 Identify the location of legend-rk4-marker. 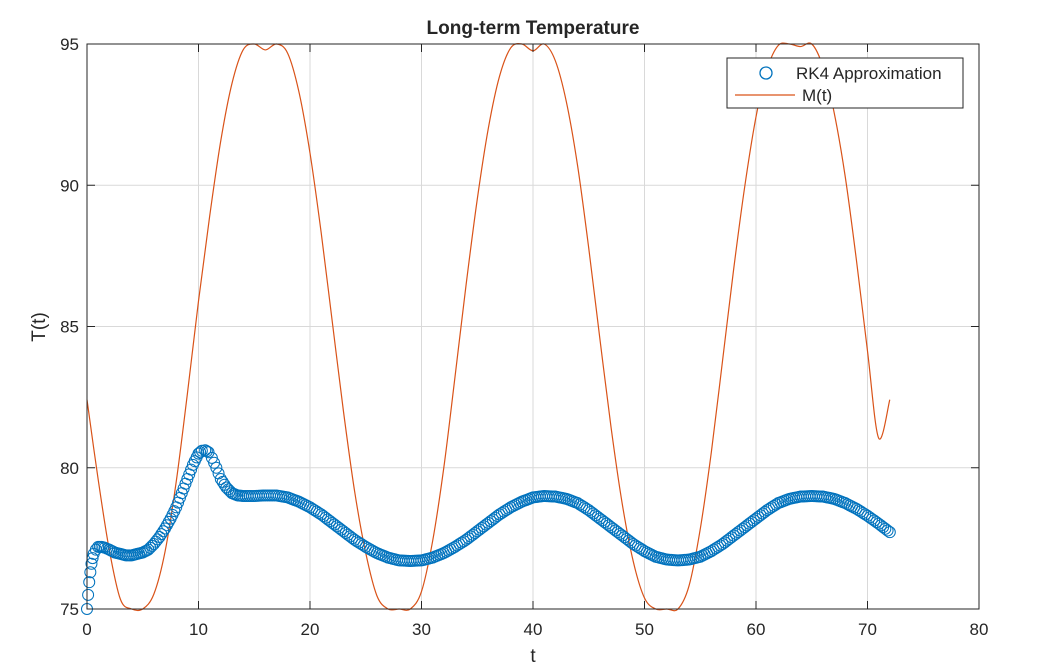
(766, 73).